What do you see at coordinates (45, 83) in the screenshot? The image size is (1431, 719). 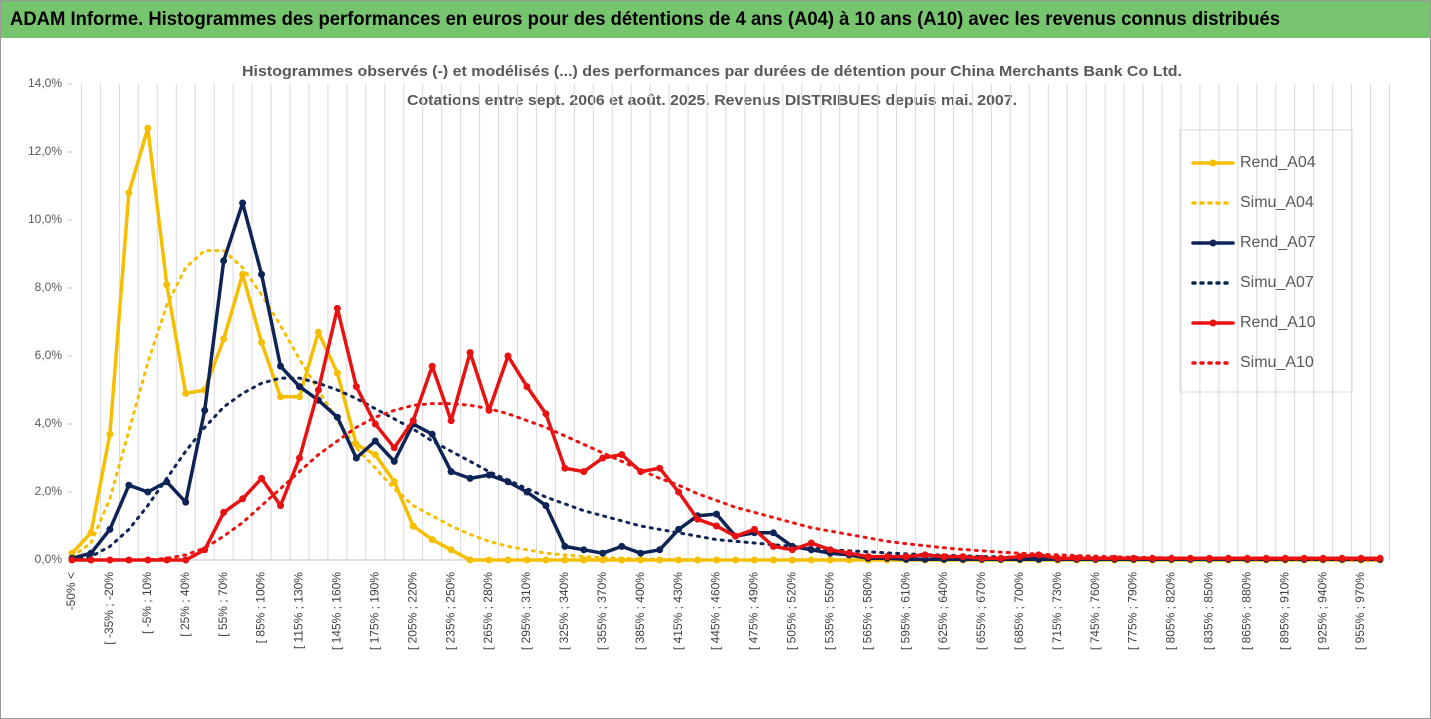 I see `y-tick-label: 14,0%` at bounding box center [45, 83].